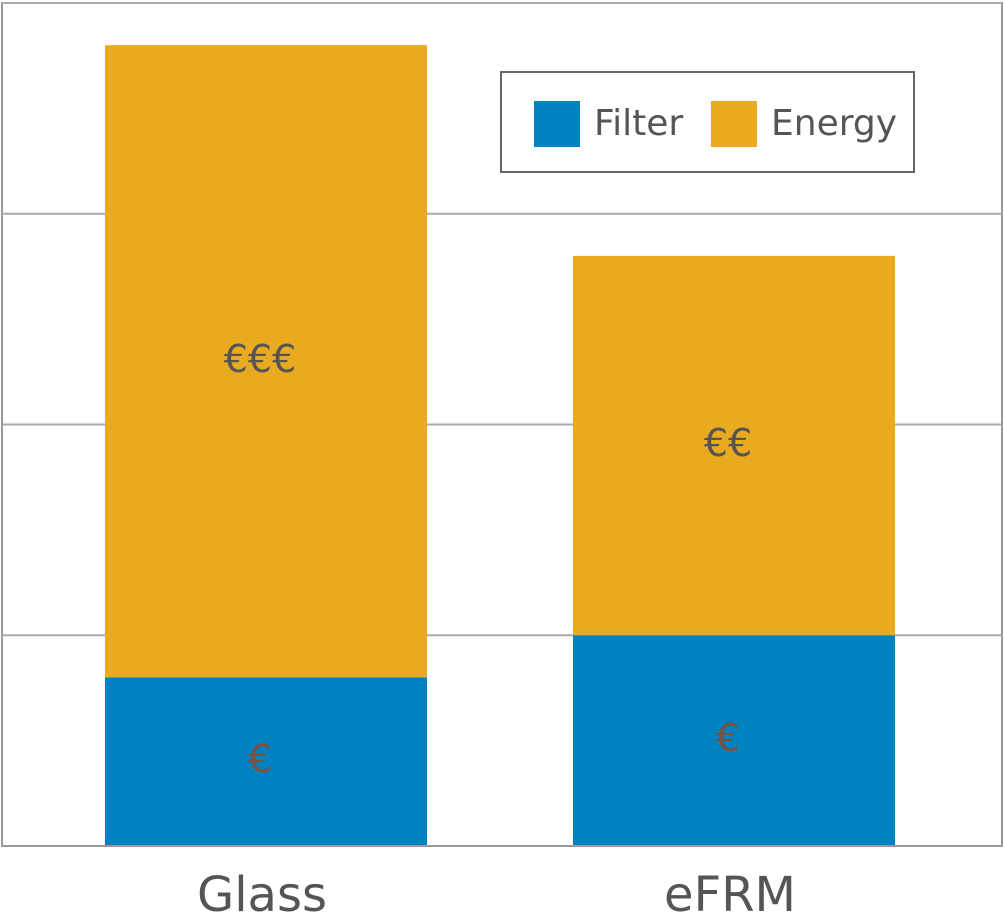  What do you see at coordinates (638, 123) in the screenshot?
I see `legend-label: Filter` at bounding box center [638, 123].